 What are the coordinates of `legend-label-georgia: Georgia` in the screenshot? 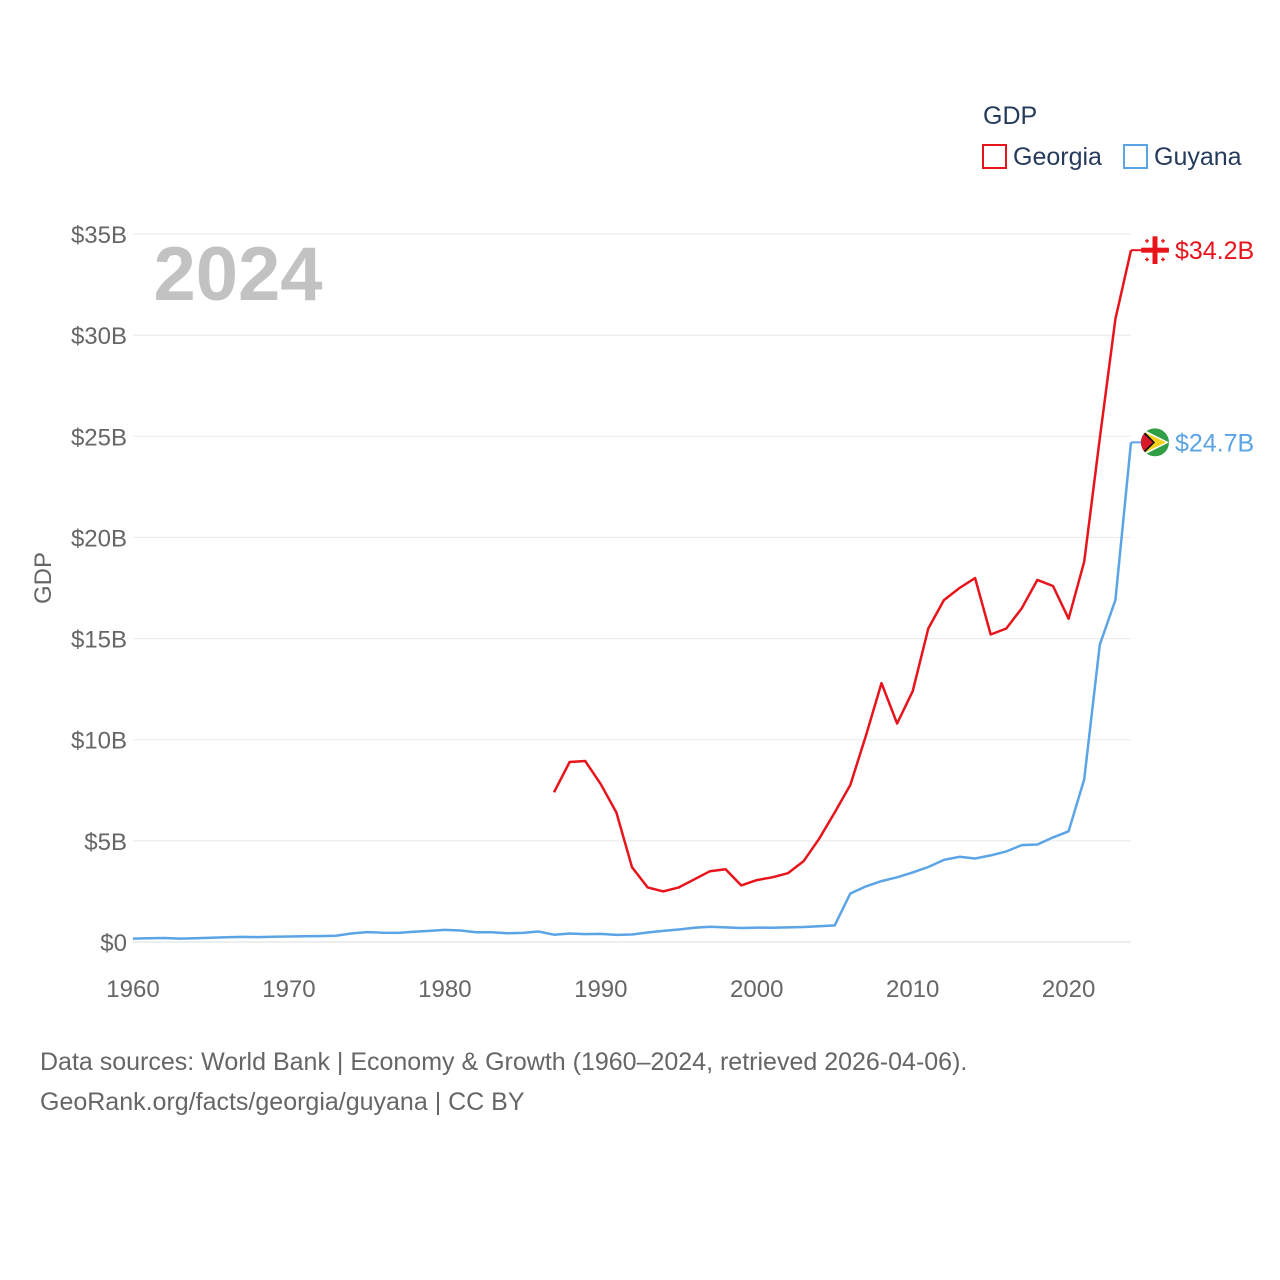 It's located at (1057, 157).